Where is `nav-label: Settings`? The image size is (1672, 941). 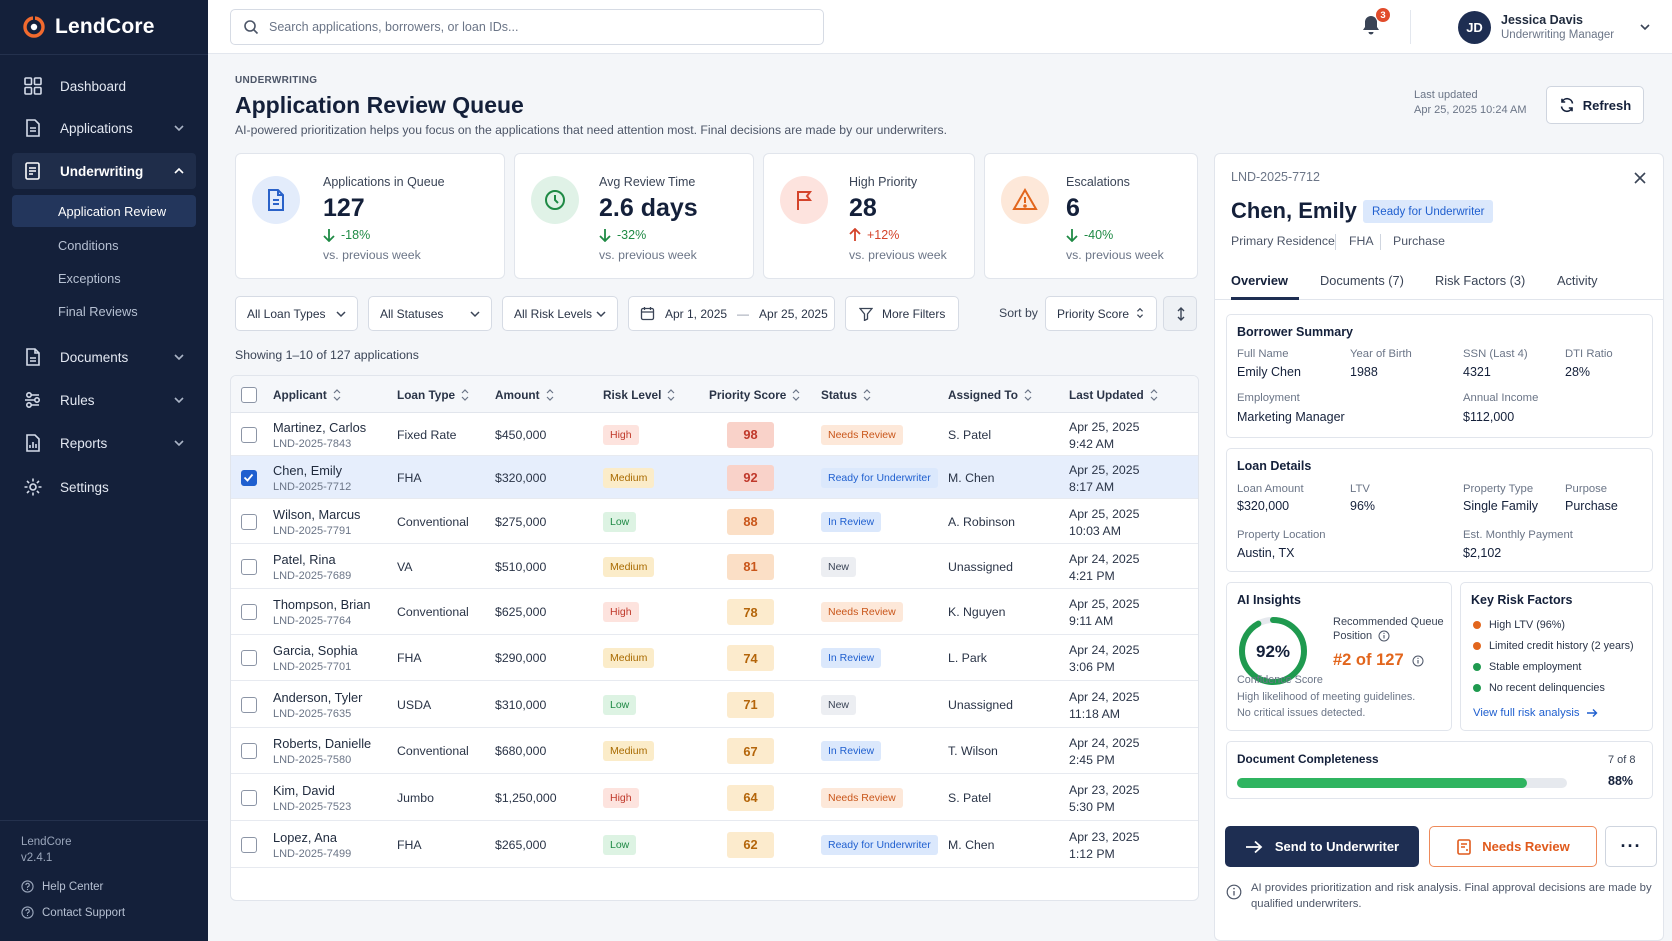 nav-label: Settings is located at coordinates (84, 487).